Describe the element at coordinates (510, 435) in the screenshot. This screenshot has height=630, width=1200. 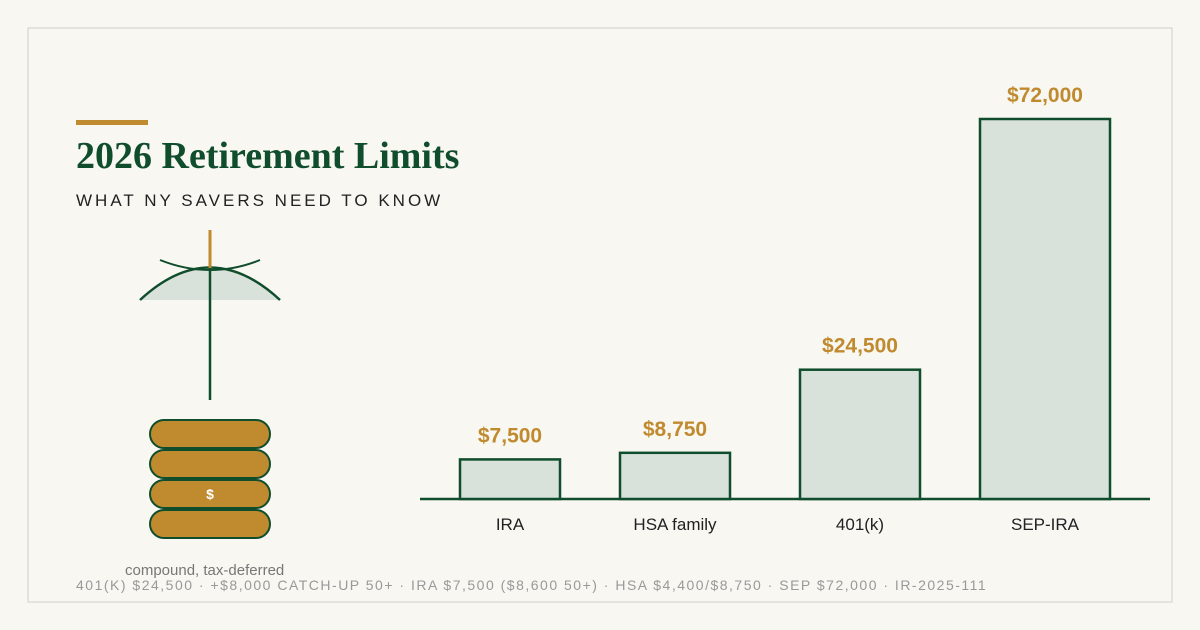
I see `value-label: $7,500` at that location.